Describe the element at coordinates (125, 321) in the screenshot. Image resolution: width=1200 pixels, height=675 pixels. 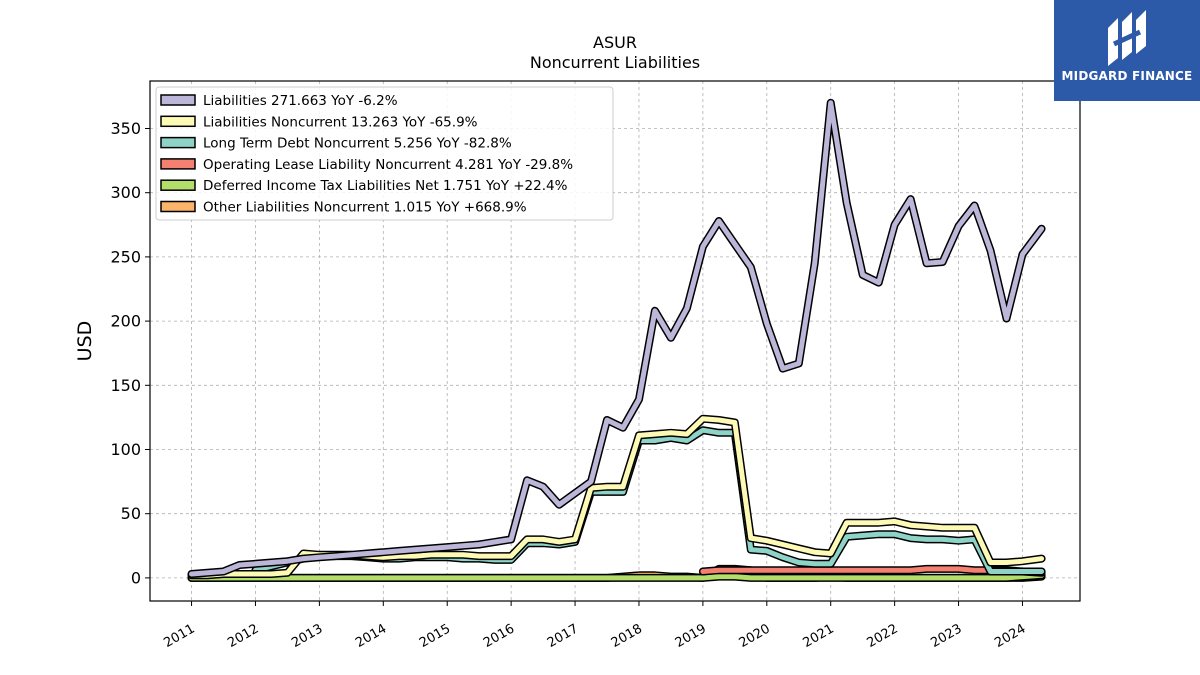
I see `y-tick-label: 200` at that location.